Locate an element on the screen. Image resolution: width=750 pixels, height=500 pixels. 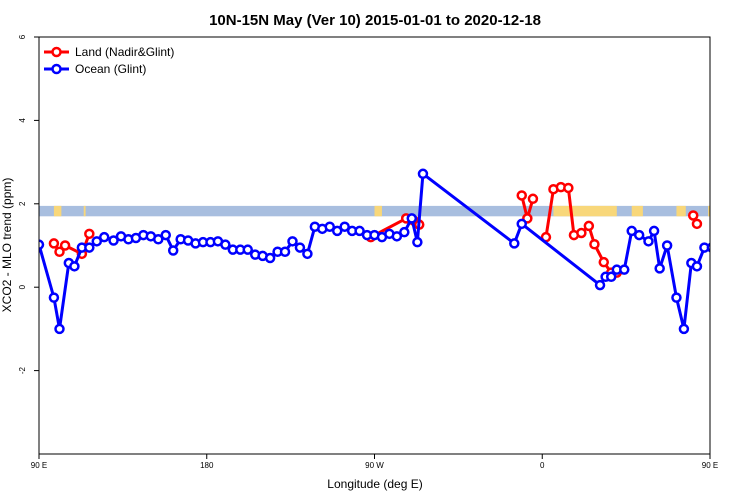
legend-ocean-label: Ocean (Glint) is located at coordinates (110, 69).